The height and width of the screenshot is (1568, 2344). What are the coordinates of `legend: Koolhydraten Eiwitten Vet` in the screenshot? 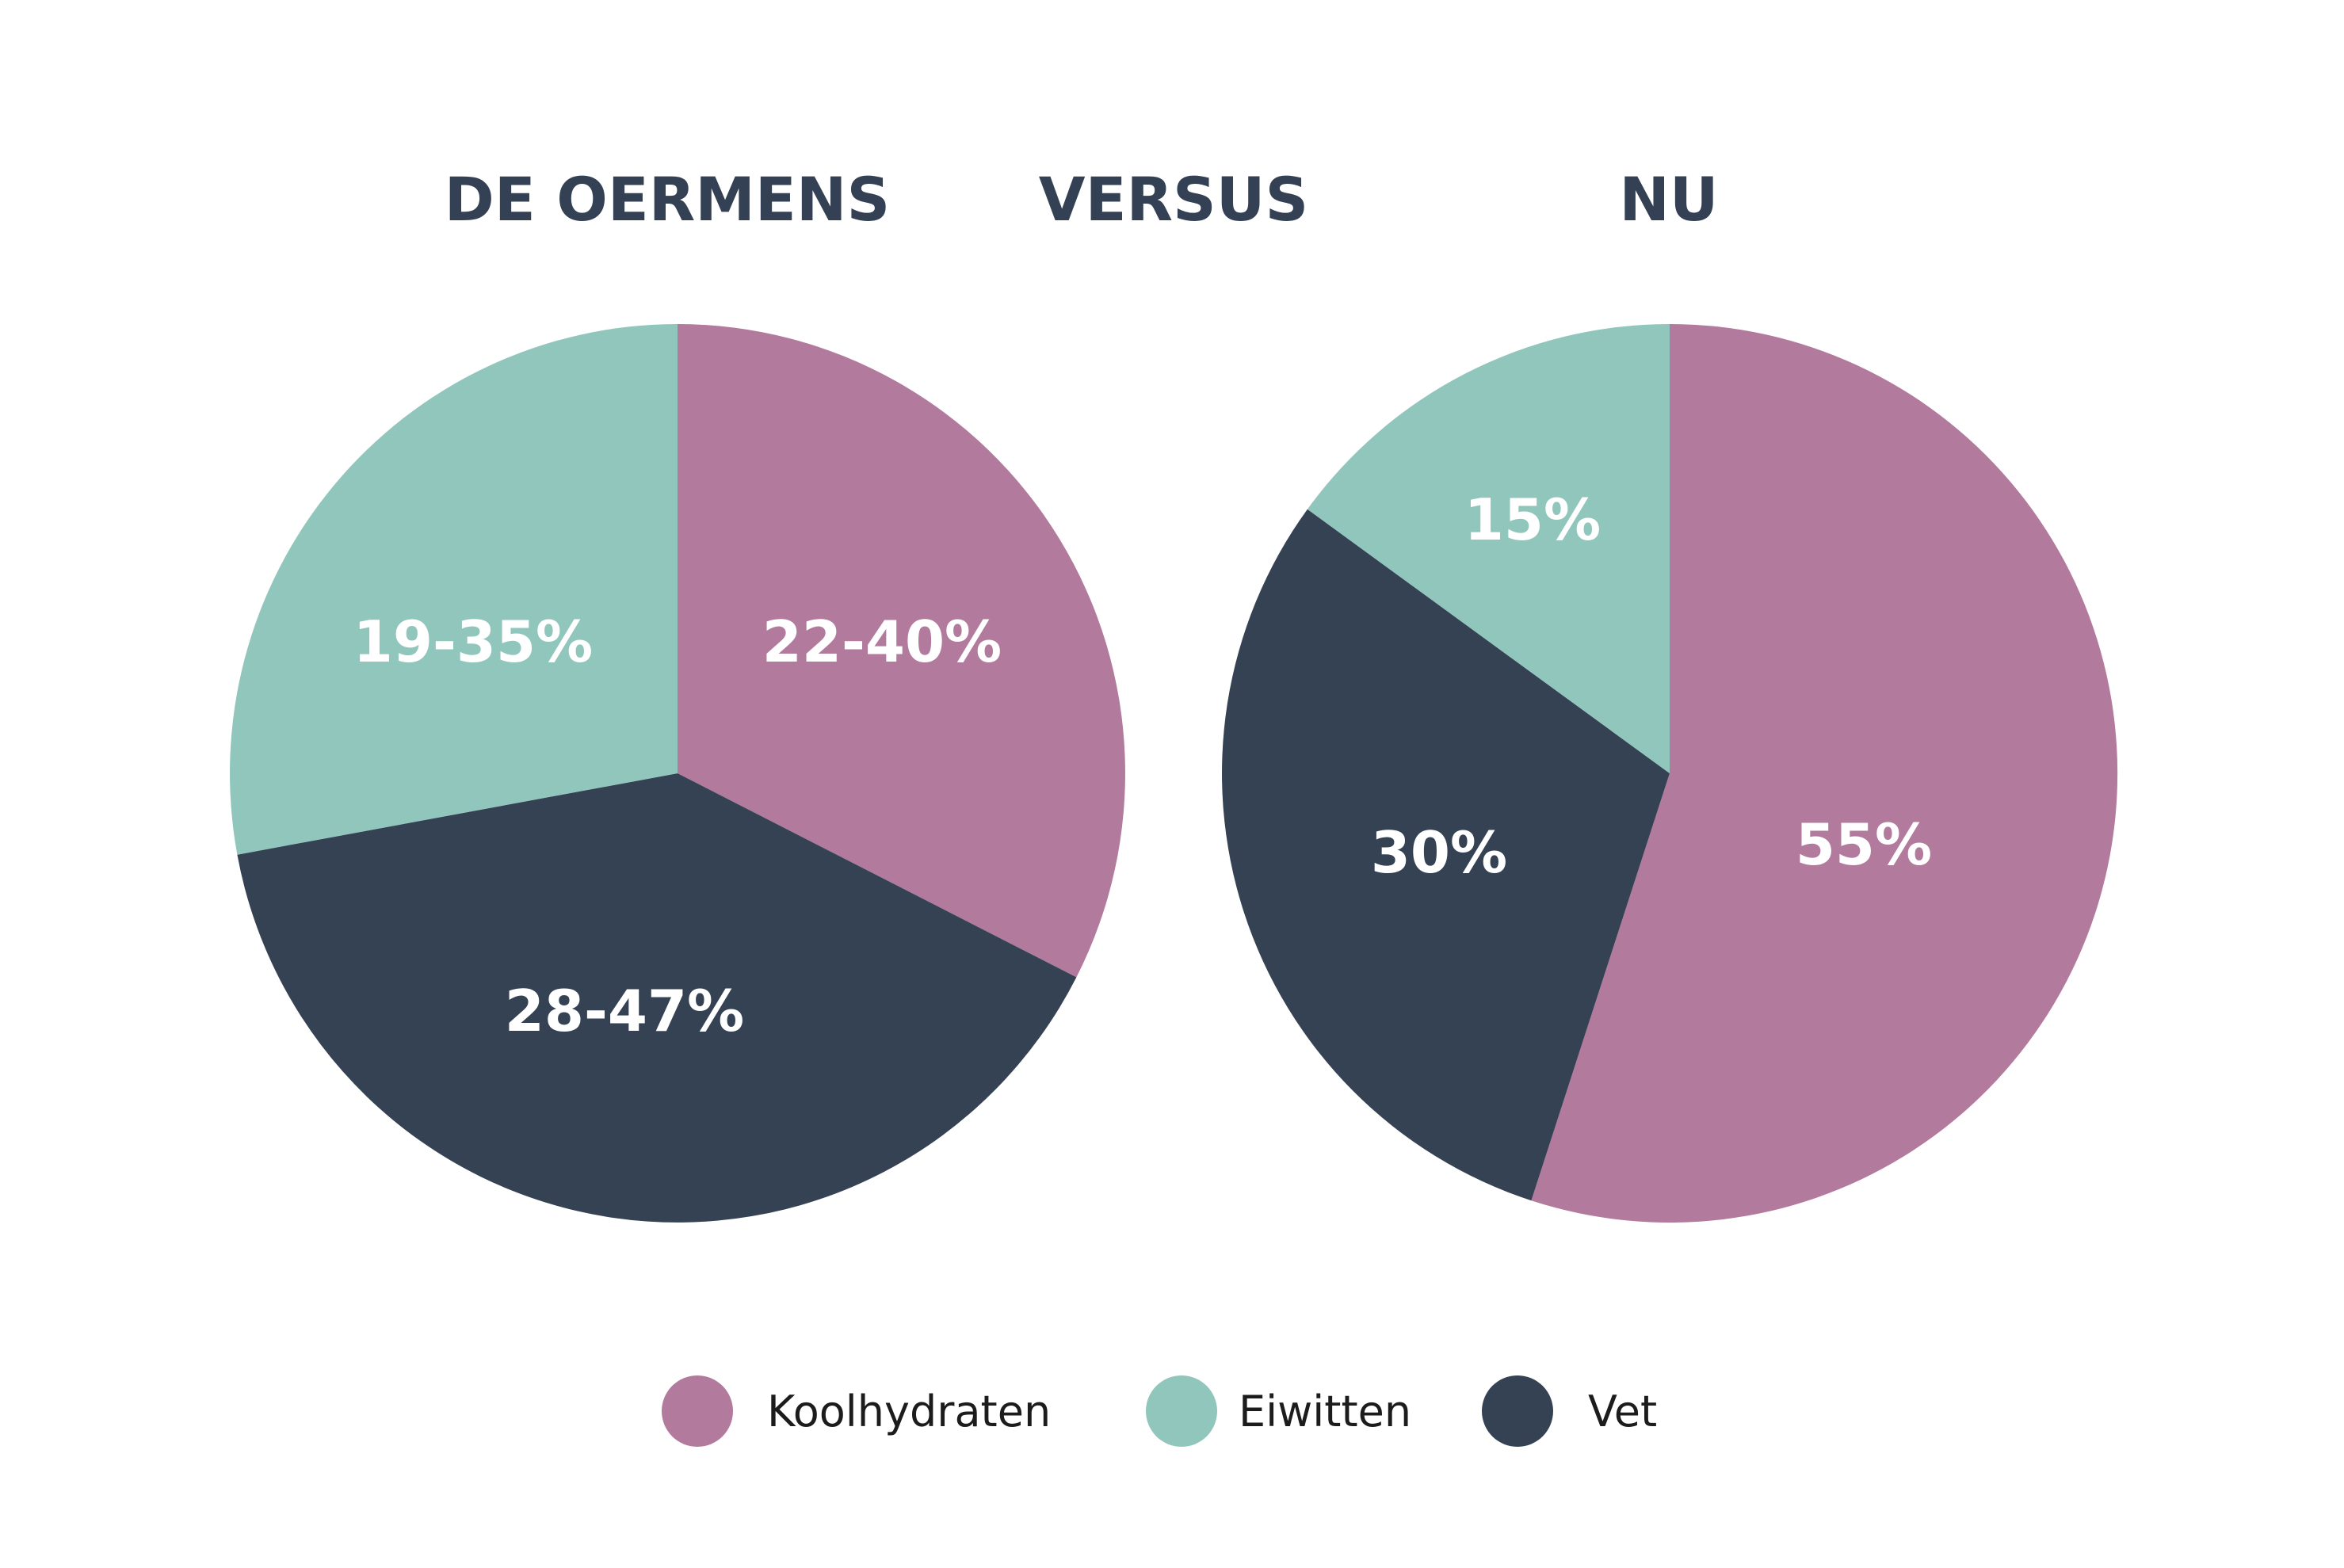 It's located at (1160, 1411).